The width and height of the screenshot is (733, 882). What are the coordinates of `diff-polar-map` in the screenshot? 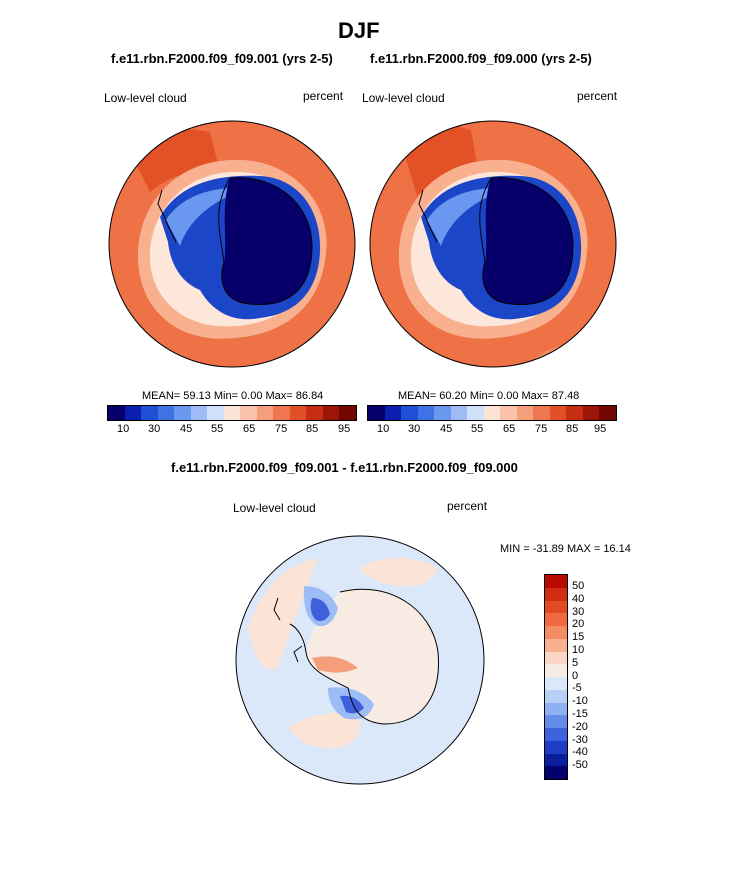 It's located at (360, 660).